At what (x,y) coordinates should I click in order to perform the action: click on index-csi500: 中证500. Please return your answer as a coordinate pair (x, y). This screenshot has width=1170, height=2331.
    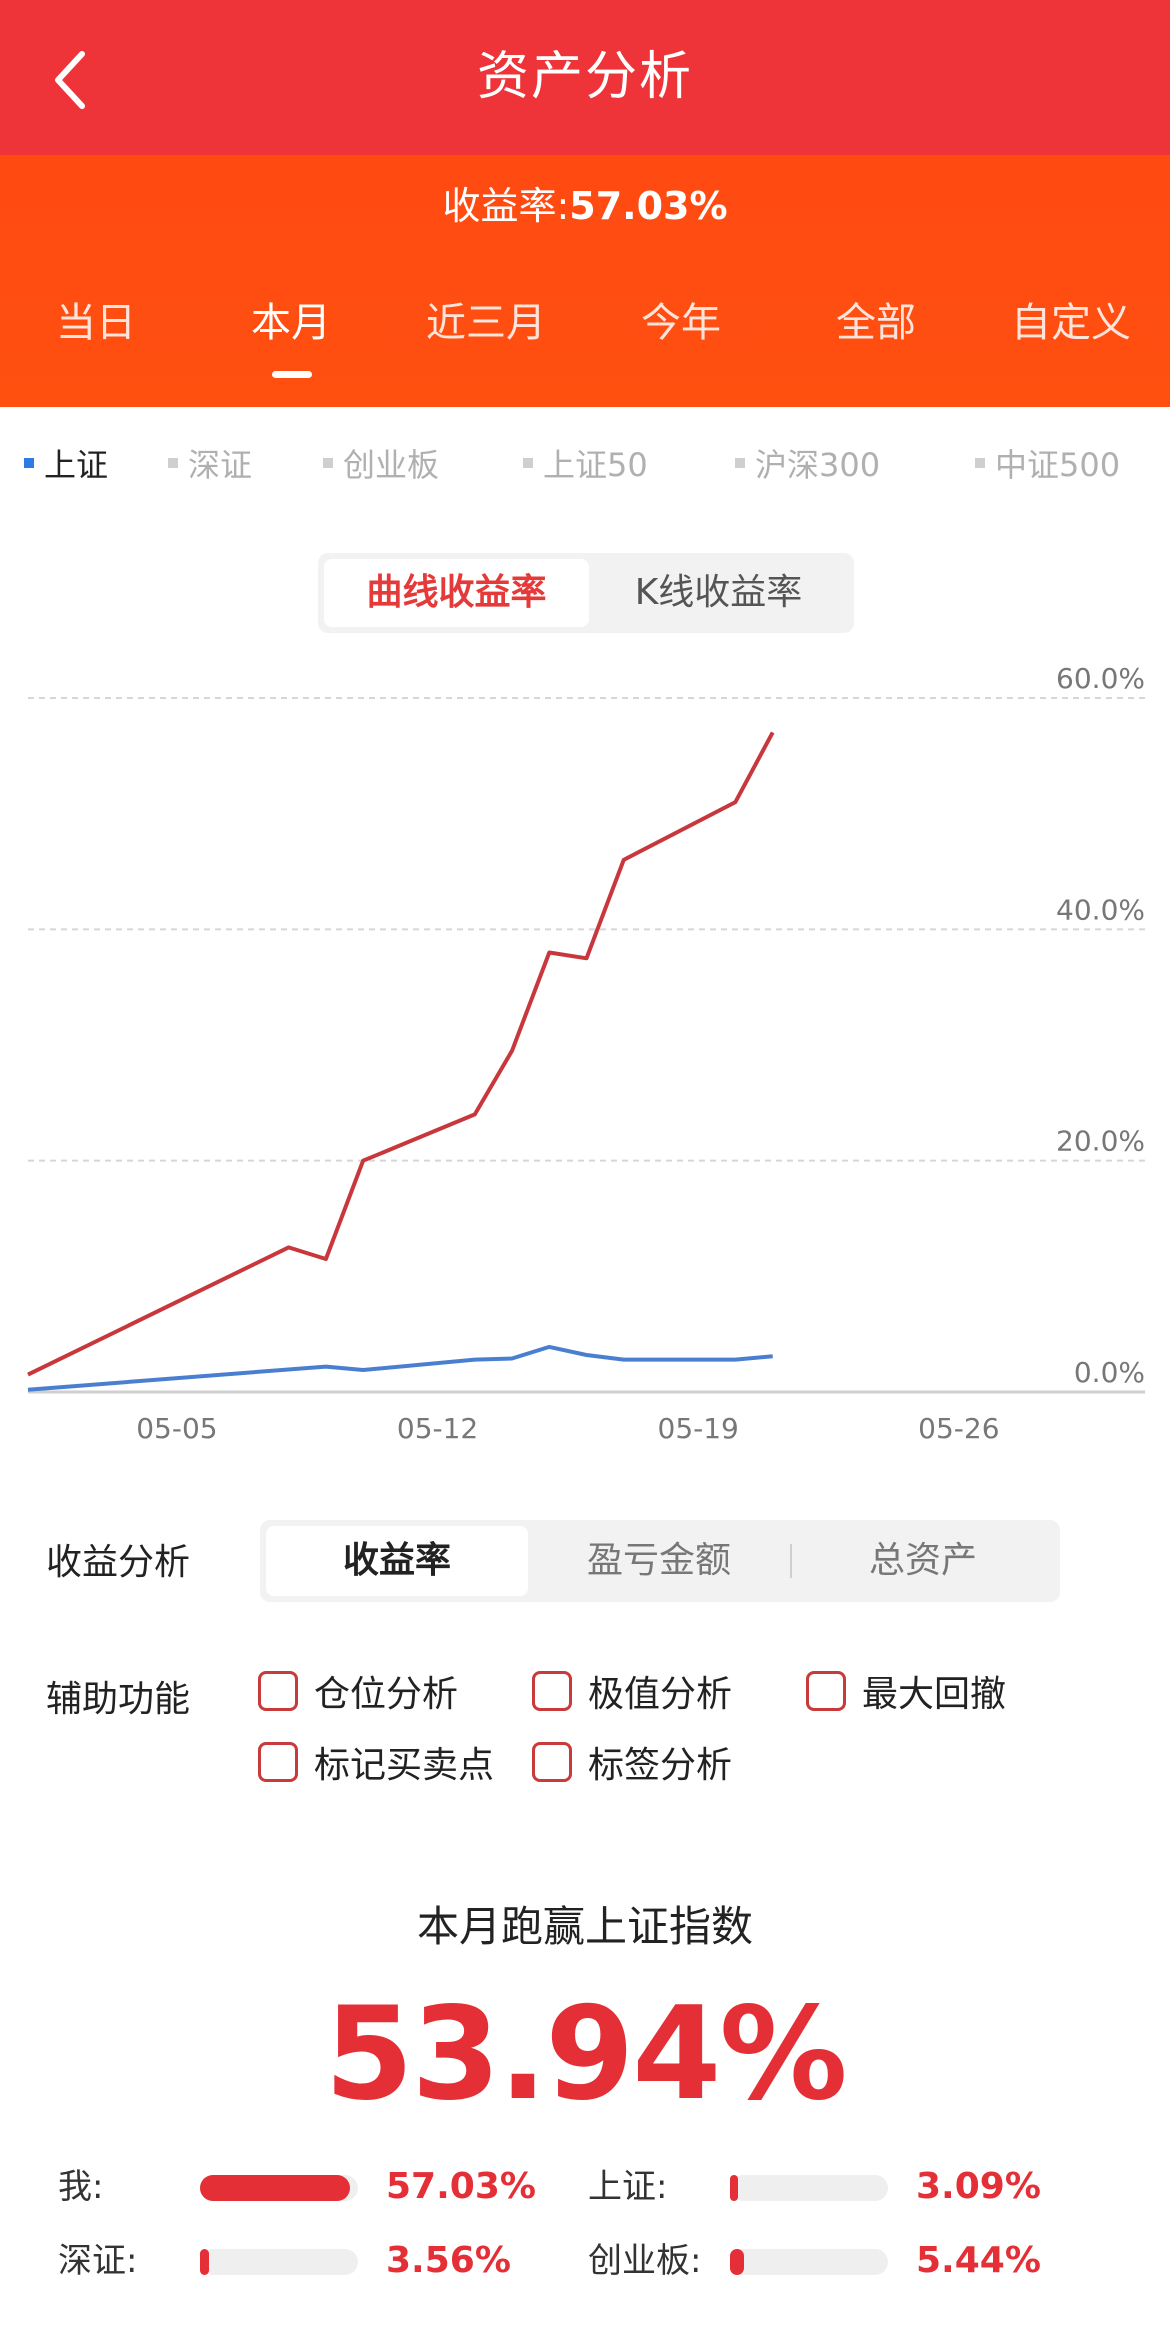
    Looking at the image, I should click on (1047, 463).